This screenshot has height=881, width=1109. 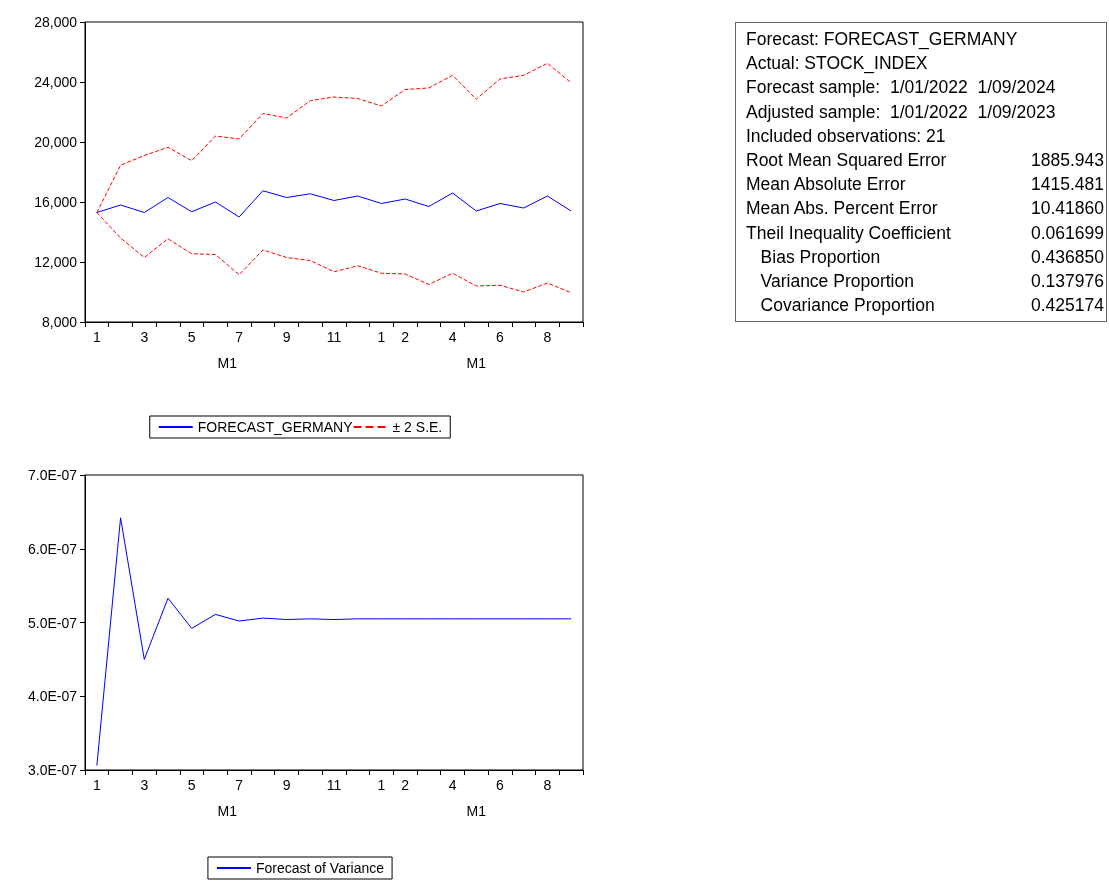 What do you see at coordinates (56, 262) in the screenshot?
I see `y-tick-label: 12,000` at bounding box center [56, 262].